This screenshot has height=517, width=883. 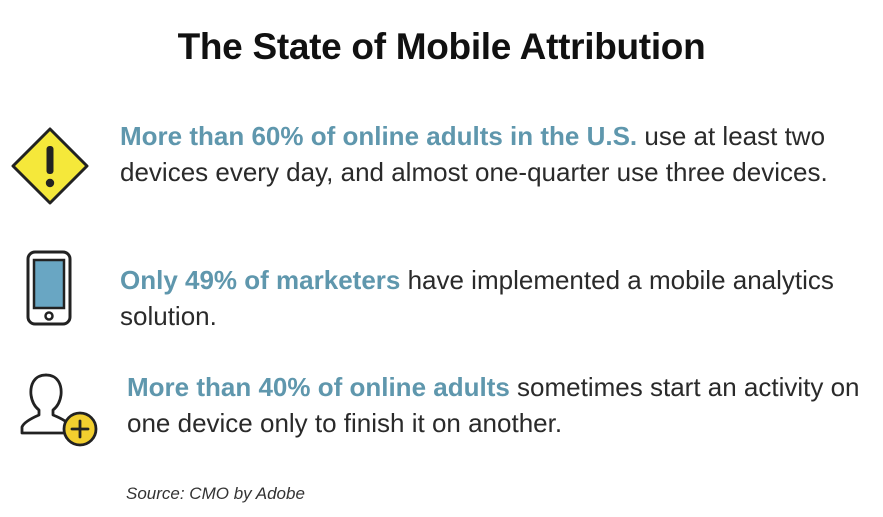 I want to click on add-user-icon, so click(x=60, y=408).